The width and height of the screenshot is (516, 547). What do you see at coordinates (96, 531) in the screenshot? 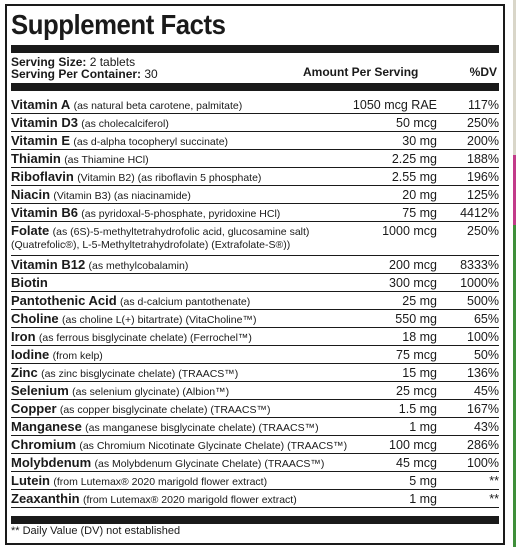
I see `footnote: ** Daily Value (DV) not established` at bounding box center [96, 531].